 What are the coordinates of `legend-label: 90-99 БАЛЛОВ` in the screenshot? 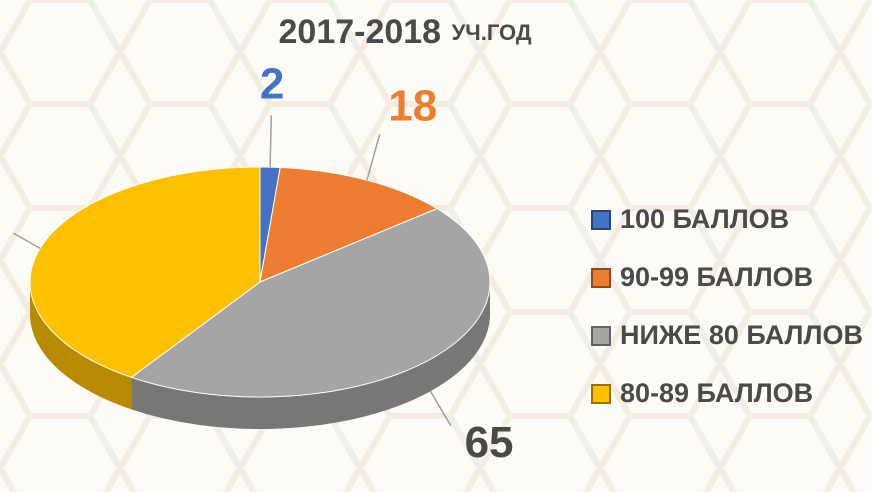 It's located at (716, 277).